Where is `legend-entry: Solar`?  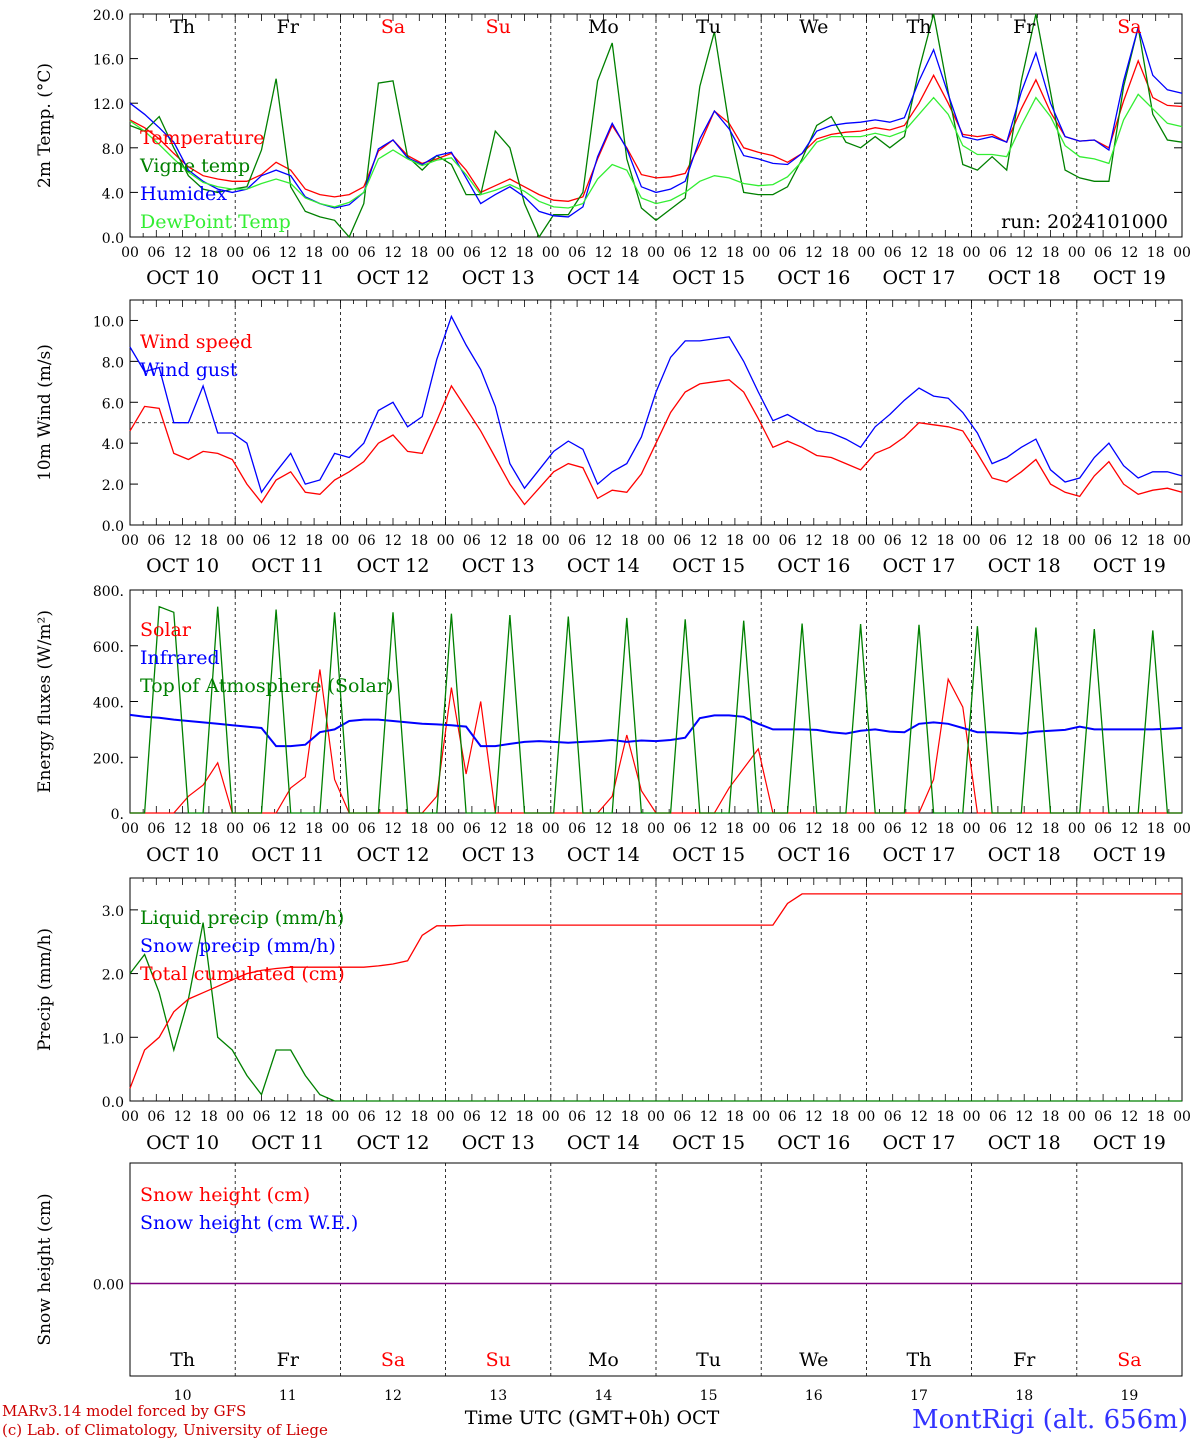
legend-entry: Solar is located at coordinates (166, 630).